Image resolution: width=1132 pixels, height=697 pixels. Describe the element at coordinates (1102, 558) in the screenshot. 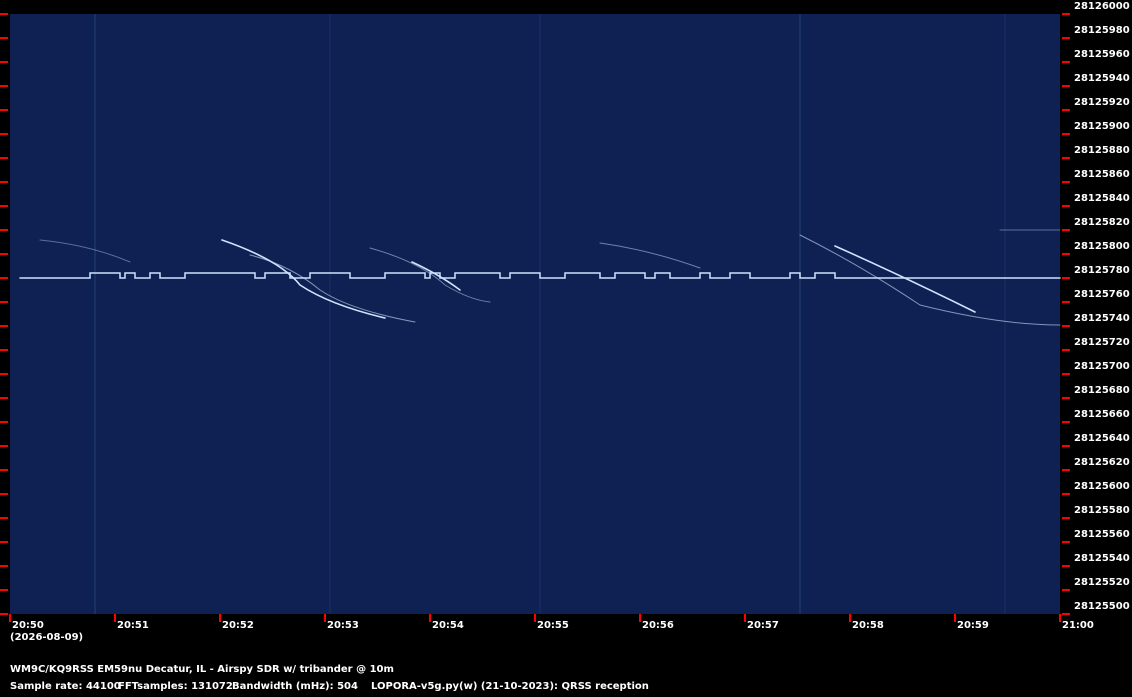

I see `y-tick-label: 28125540` at that location.